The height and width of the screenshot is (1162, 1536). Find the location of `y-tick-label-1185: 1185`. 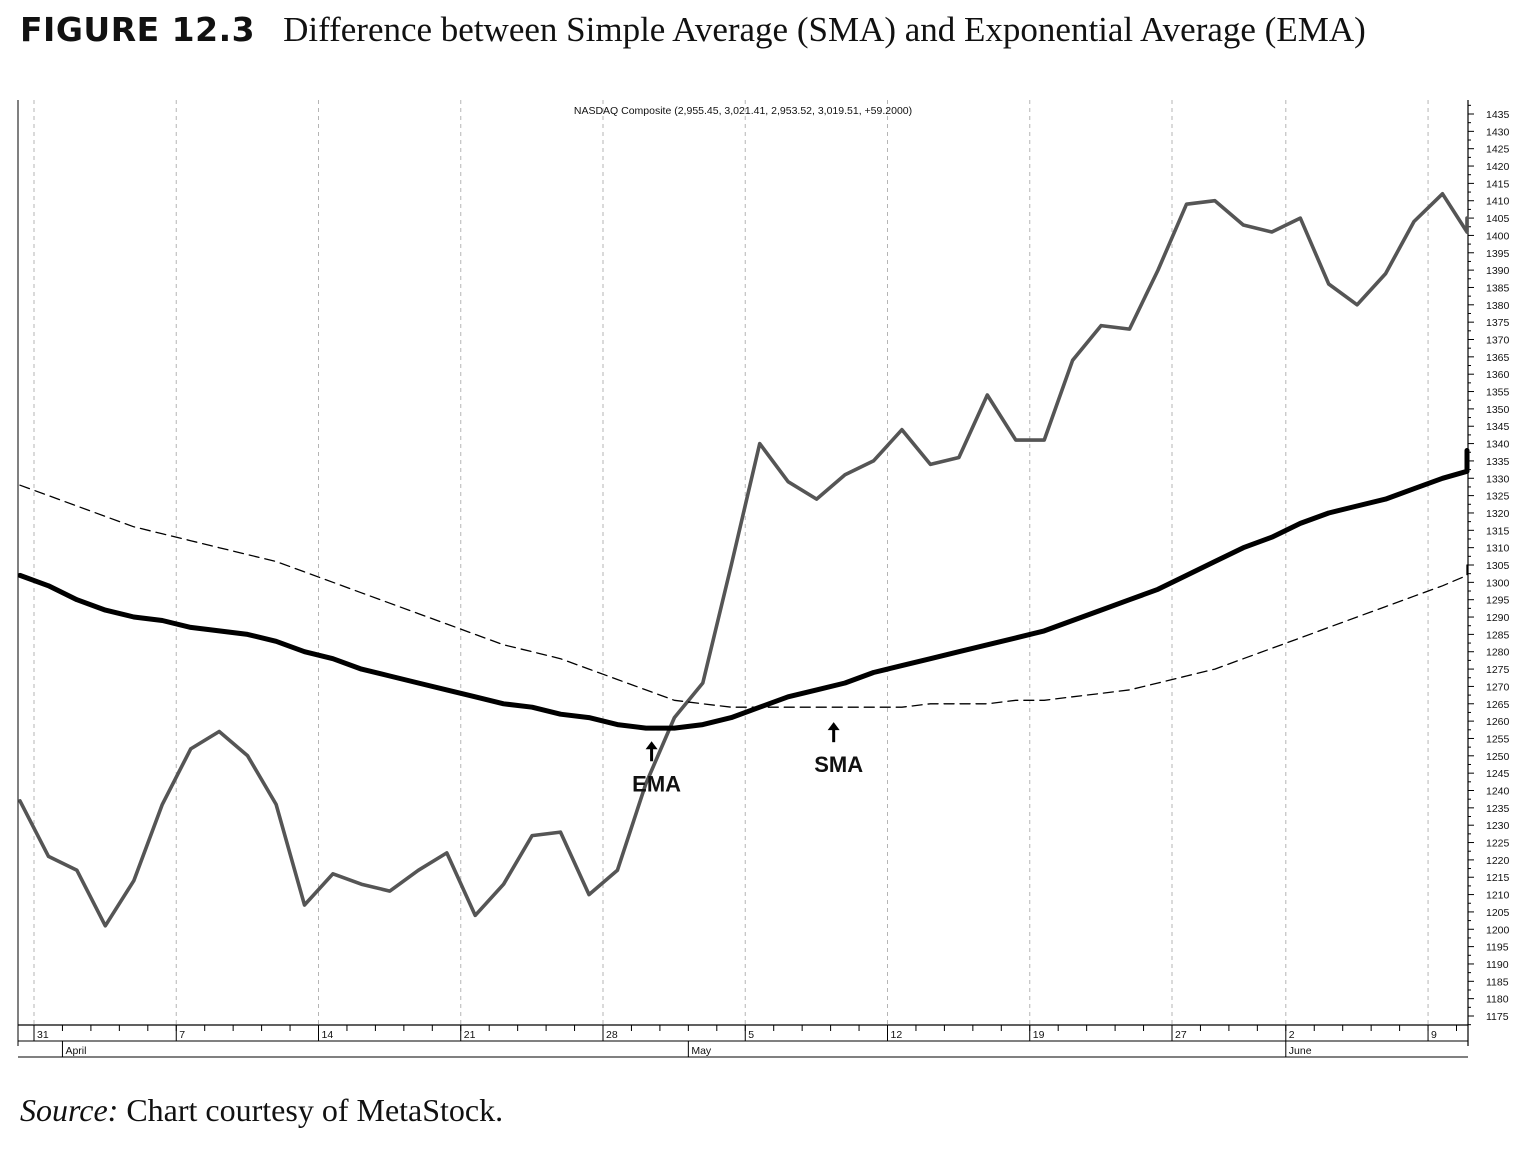

y-tick-label-1185: 1185 is located at coordinates (1497, 982).